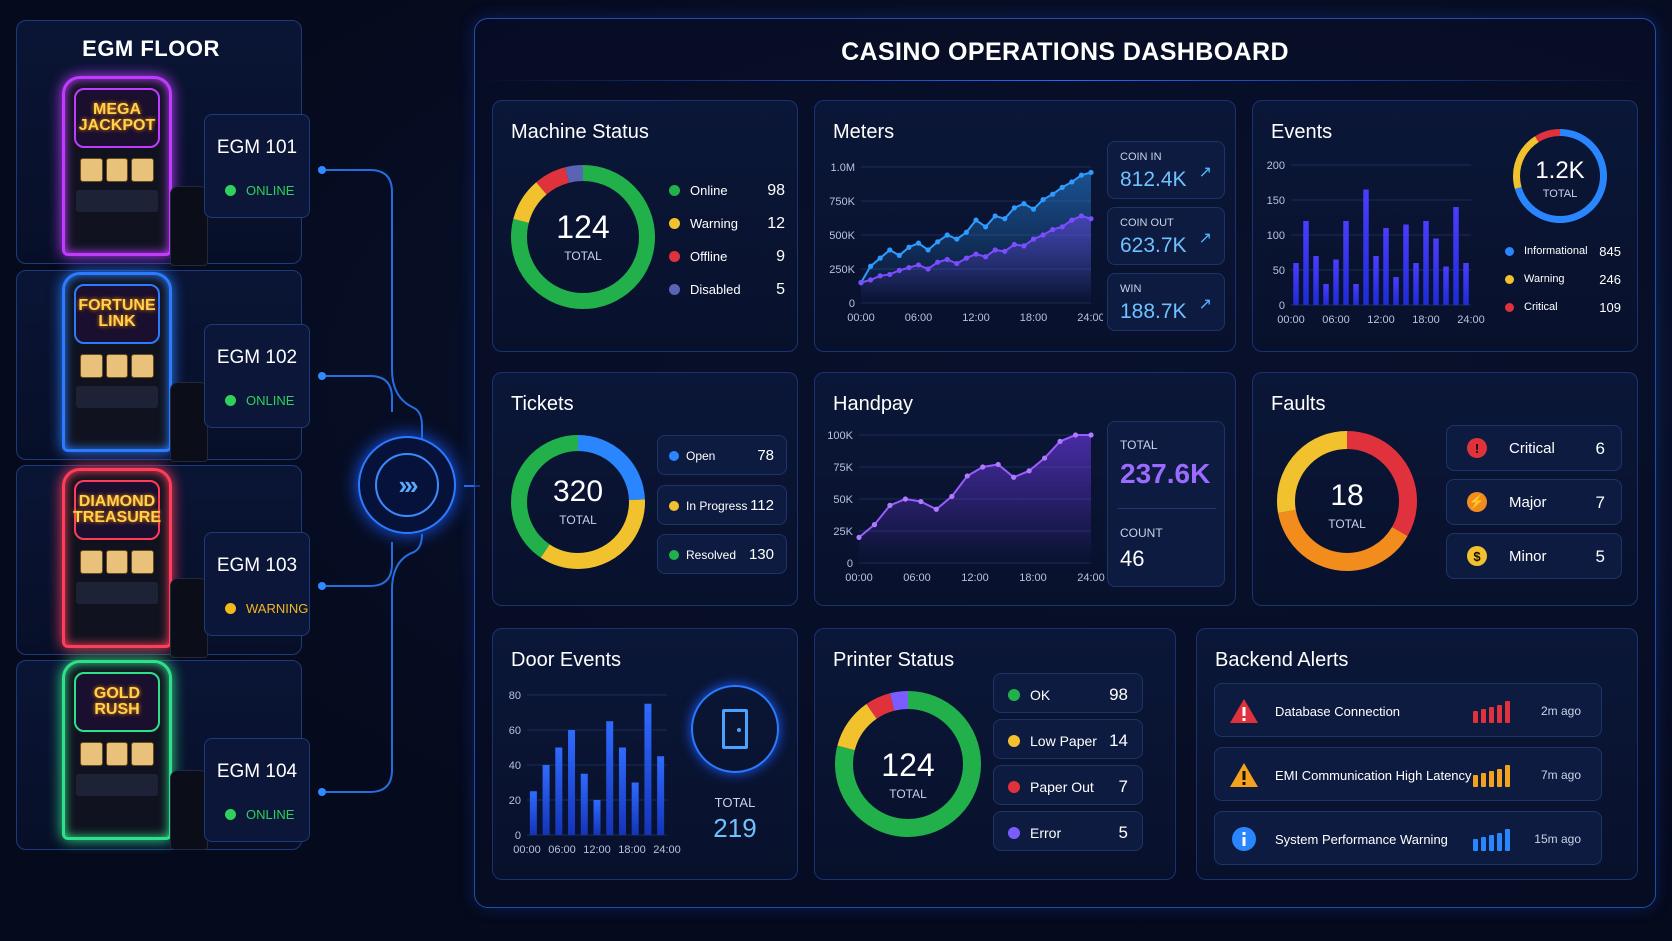  I want to click on row-value: 7, so click(1123, 786).